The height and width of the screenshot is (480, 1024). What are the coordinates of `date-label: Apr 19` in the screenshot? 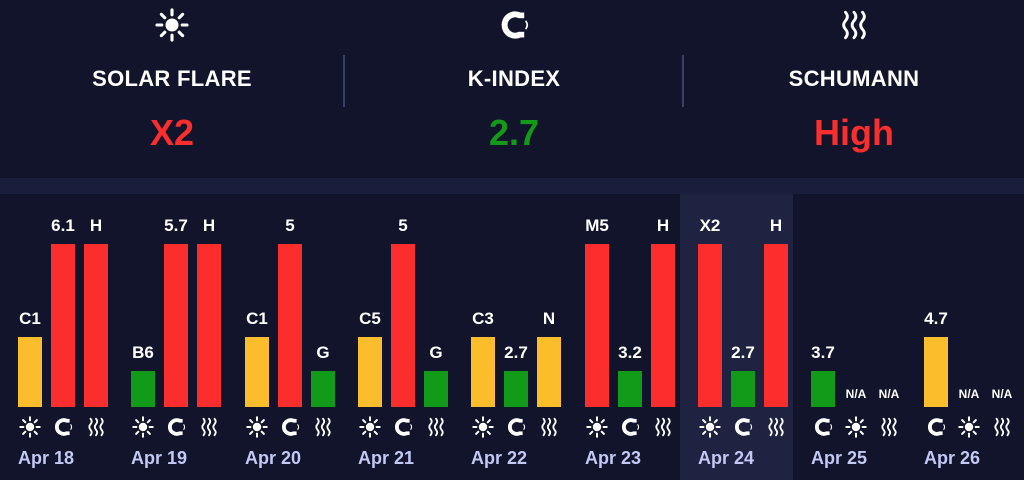 It's located at (159, 458).